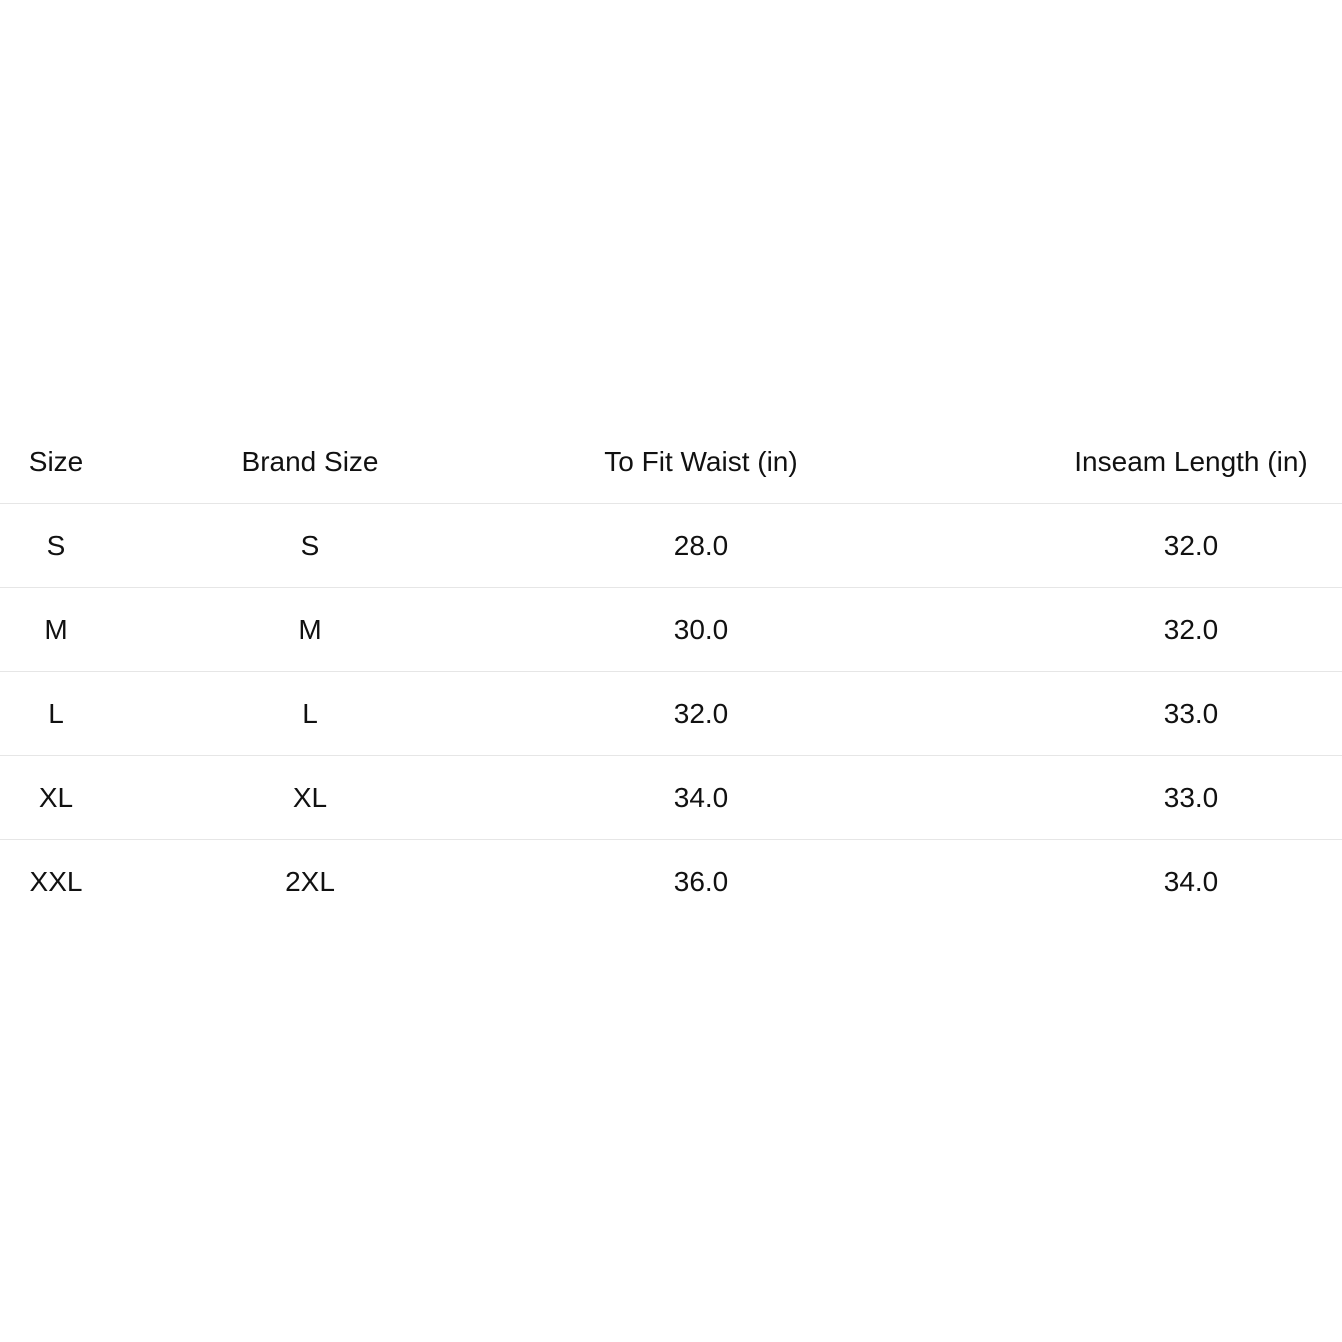  Describe the element at coordinates (56, 713) in the screenshot. I see `cell-size: L` at that location.